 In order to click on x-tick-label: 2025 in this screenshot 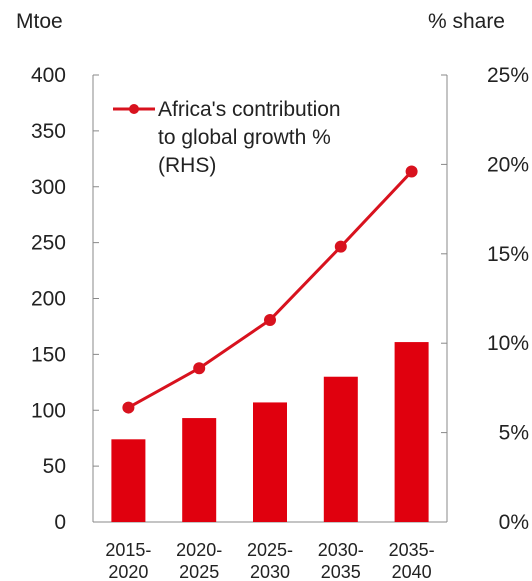, I will do `click(199, 571)`.